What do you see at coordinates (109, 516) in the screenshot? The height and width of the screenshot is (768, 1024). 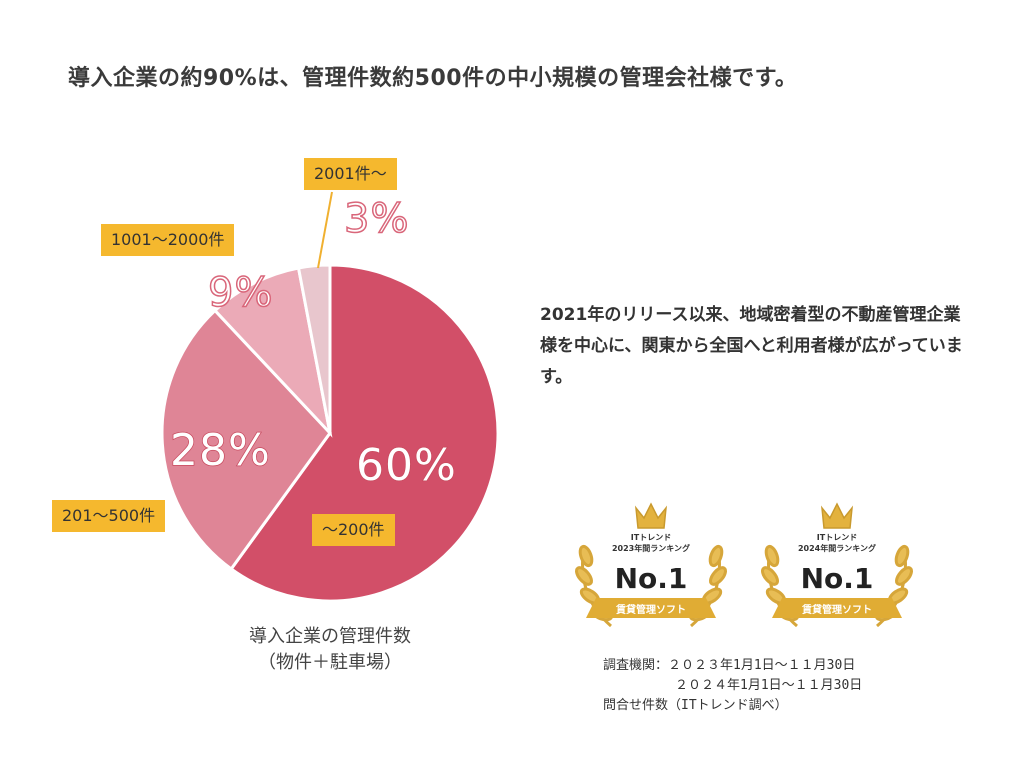 I see `slice-label-1: 201～500件` at bounding box center [109, 516].